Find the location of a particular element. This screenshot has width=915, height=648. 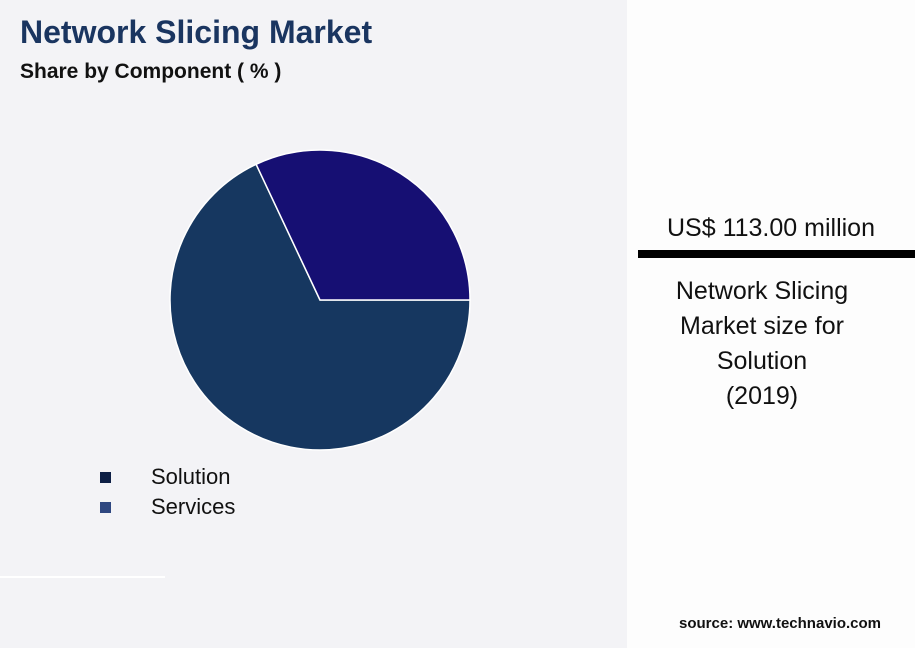

legend-item-solution: Solution is located at coordinates (167, 477).